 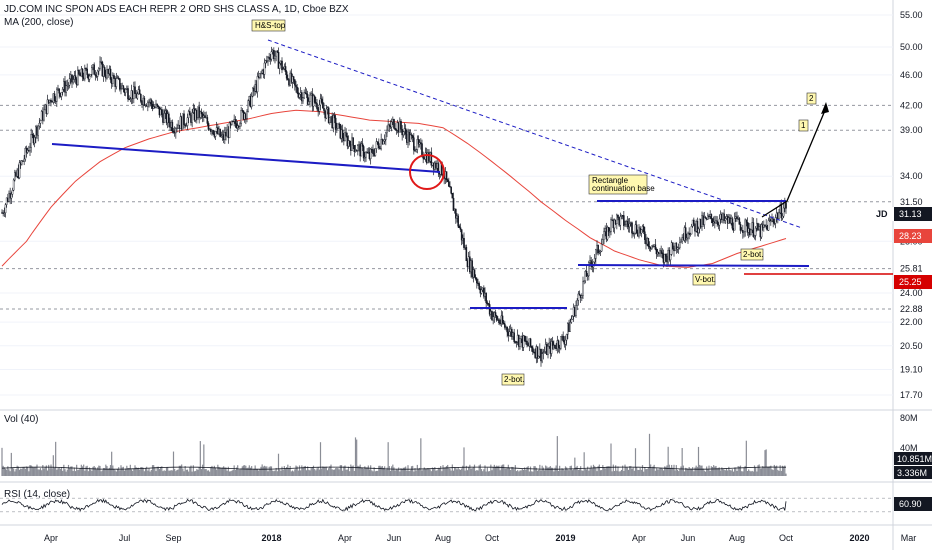 What do you see at coordinates (427, 172) in the screenshot?
I see `breakdown-circle` at bounding box center [427, 172].